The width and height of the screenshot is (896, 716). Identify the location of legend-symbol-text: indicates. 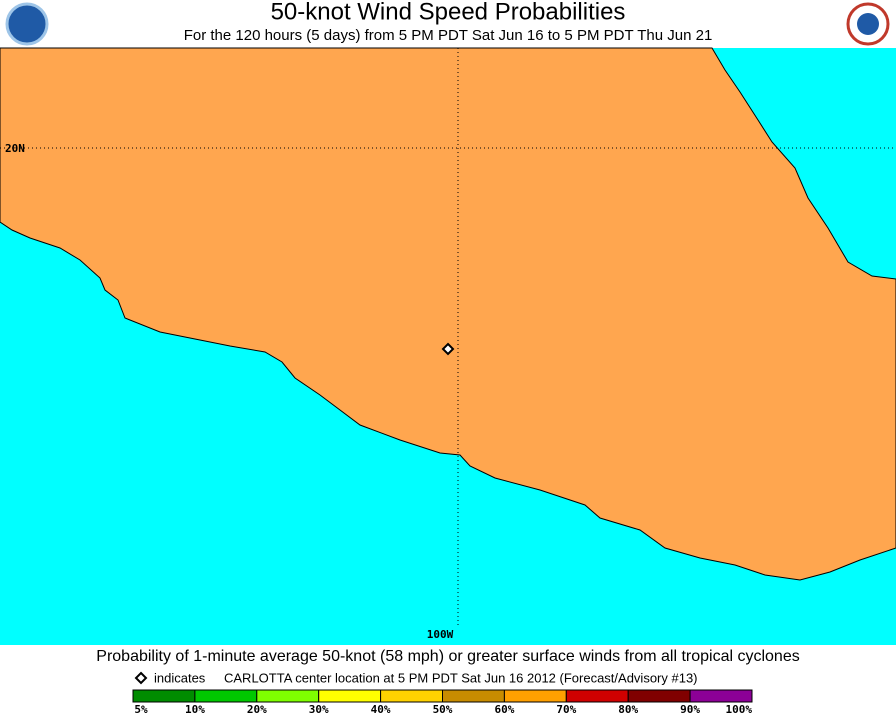
(180, 677).